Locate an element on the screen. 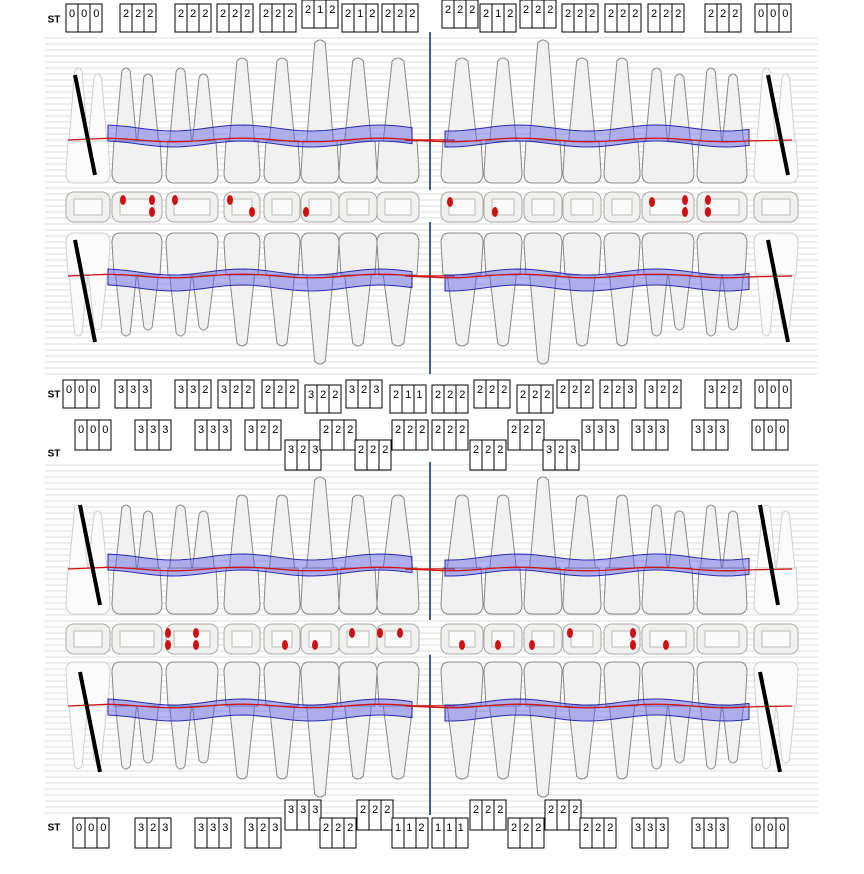 The width and height of the screenshot is (864, 874). pocket-depth: 323 is located at coordinates (564, 450).